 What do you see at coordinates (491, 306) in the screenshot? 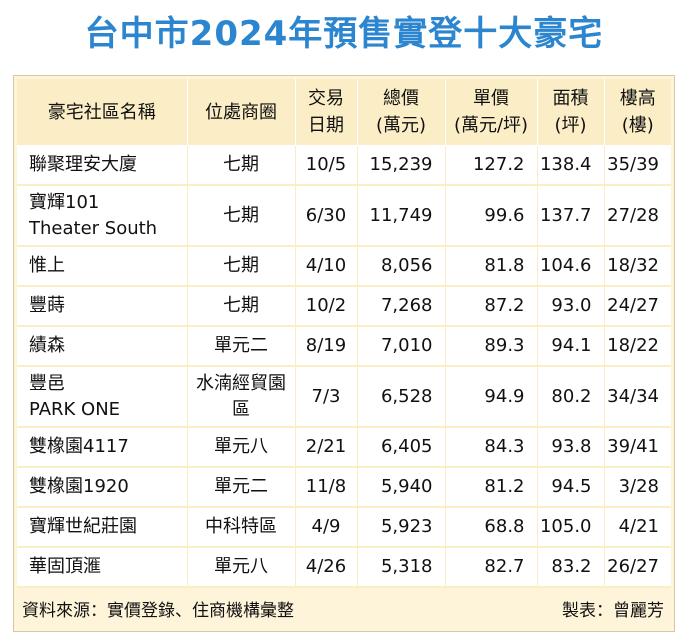
I see `cell-unit-price: 87.2` at bounding box center [491, 306].